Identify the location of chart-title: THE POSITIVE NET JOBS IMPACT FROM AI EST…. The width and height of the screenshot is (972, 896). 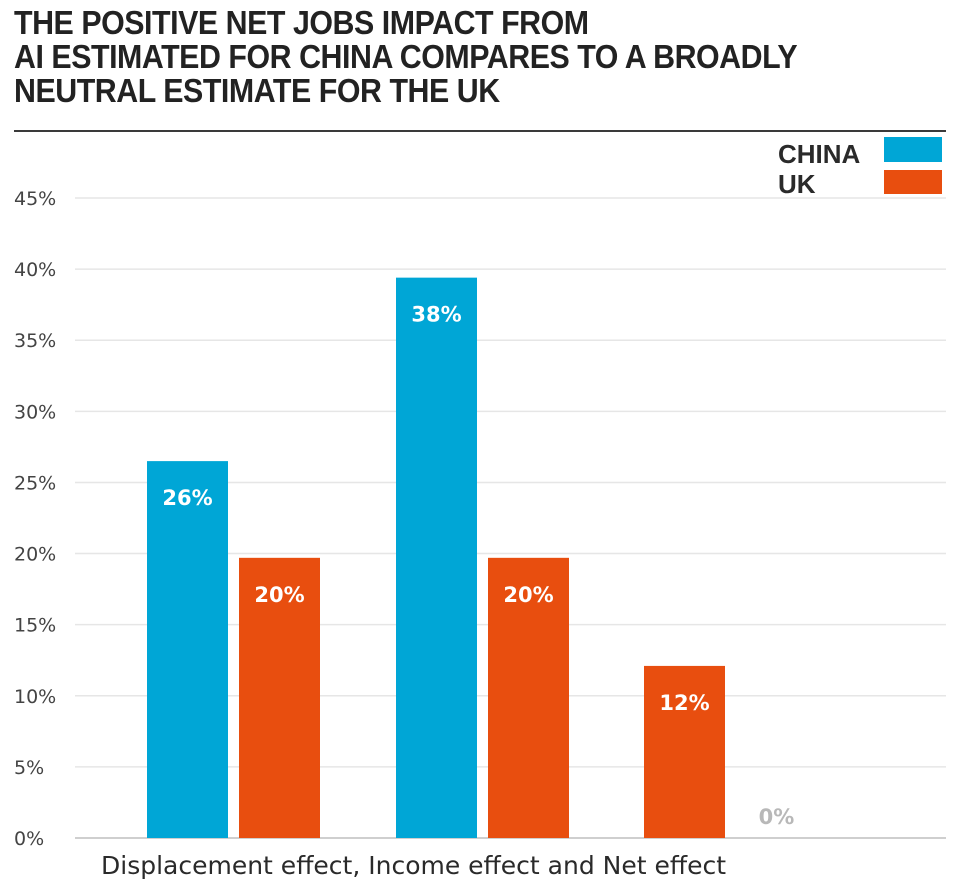
(446, 57).